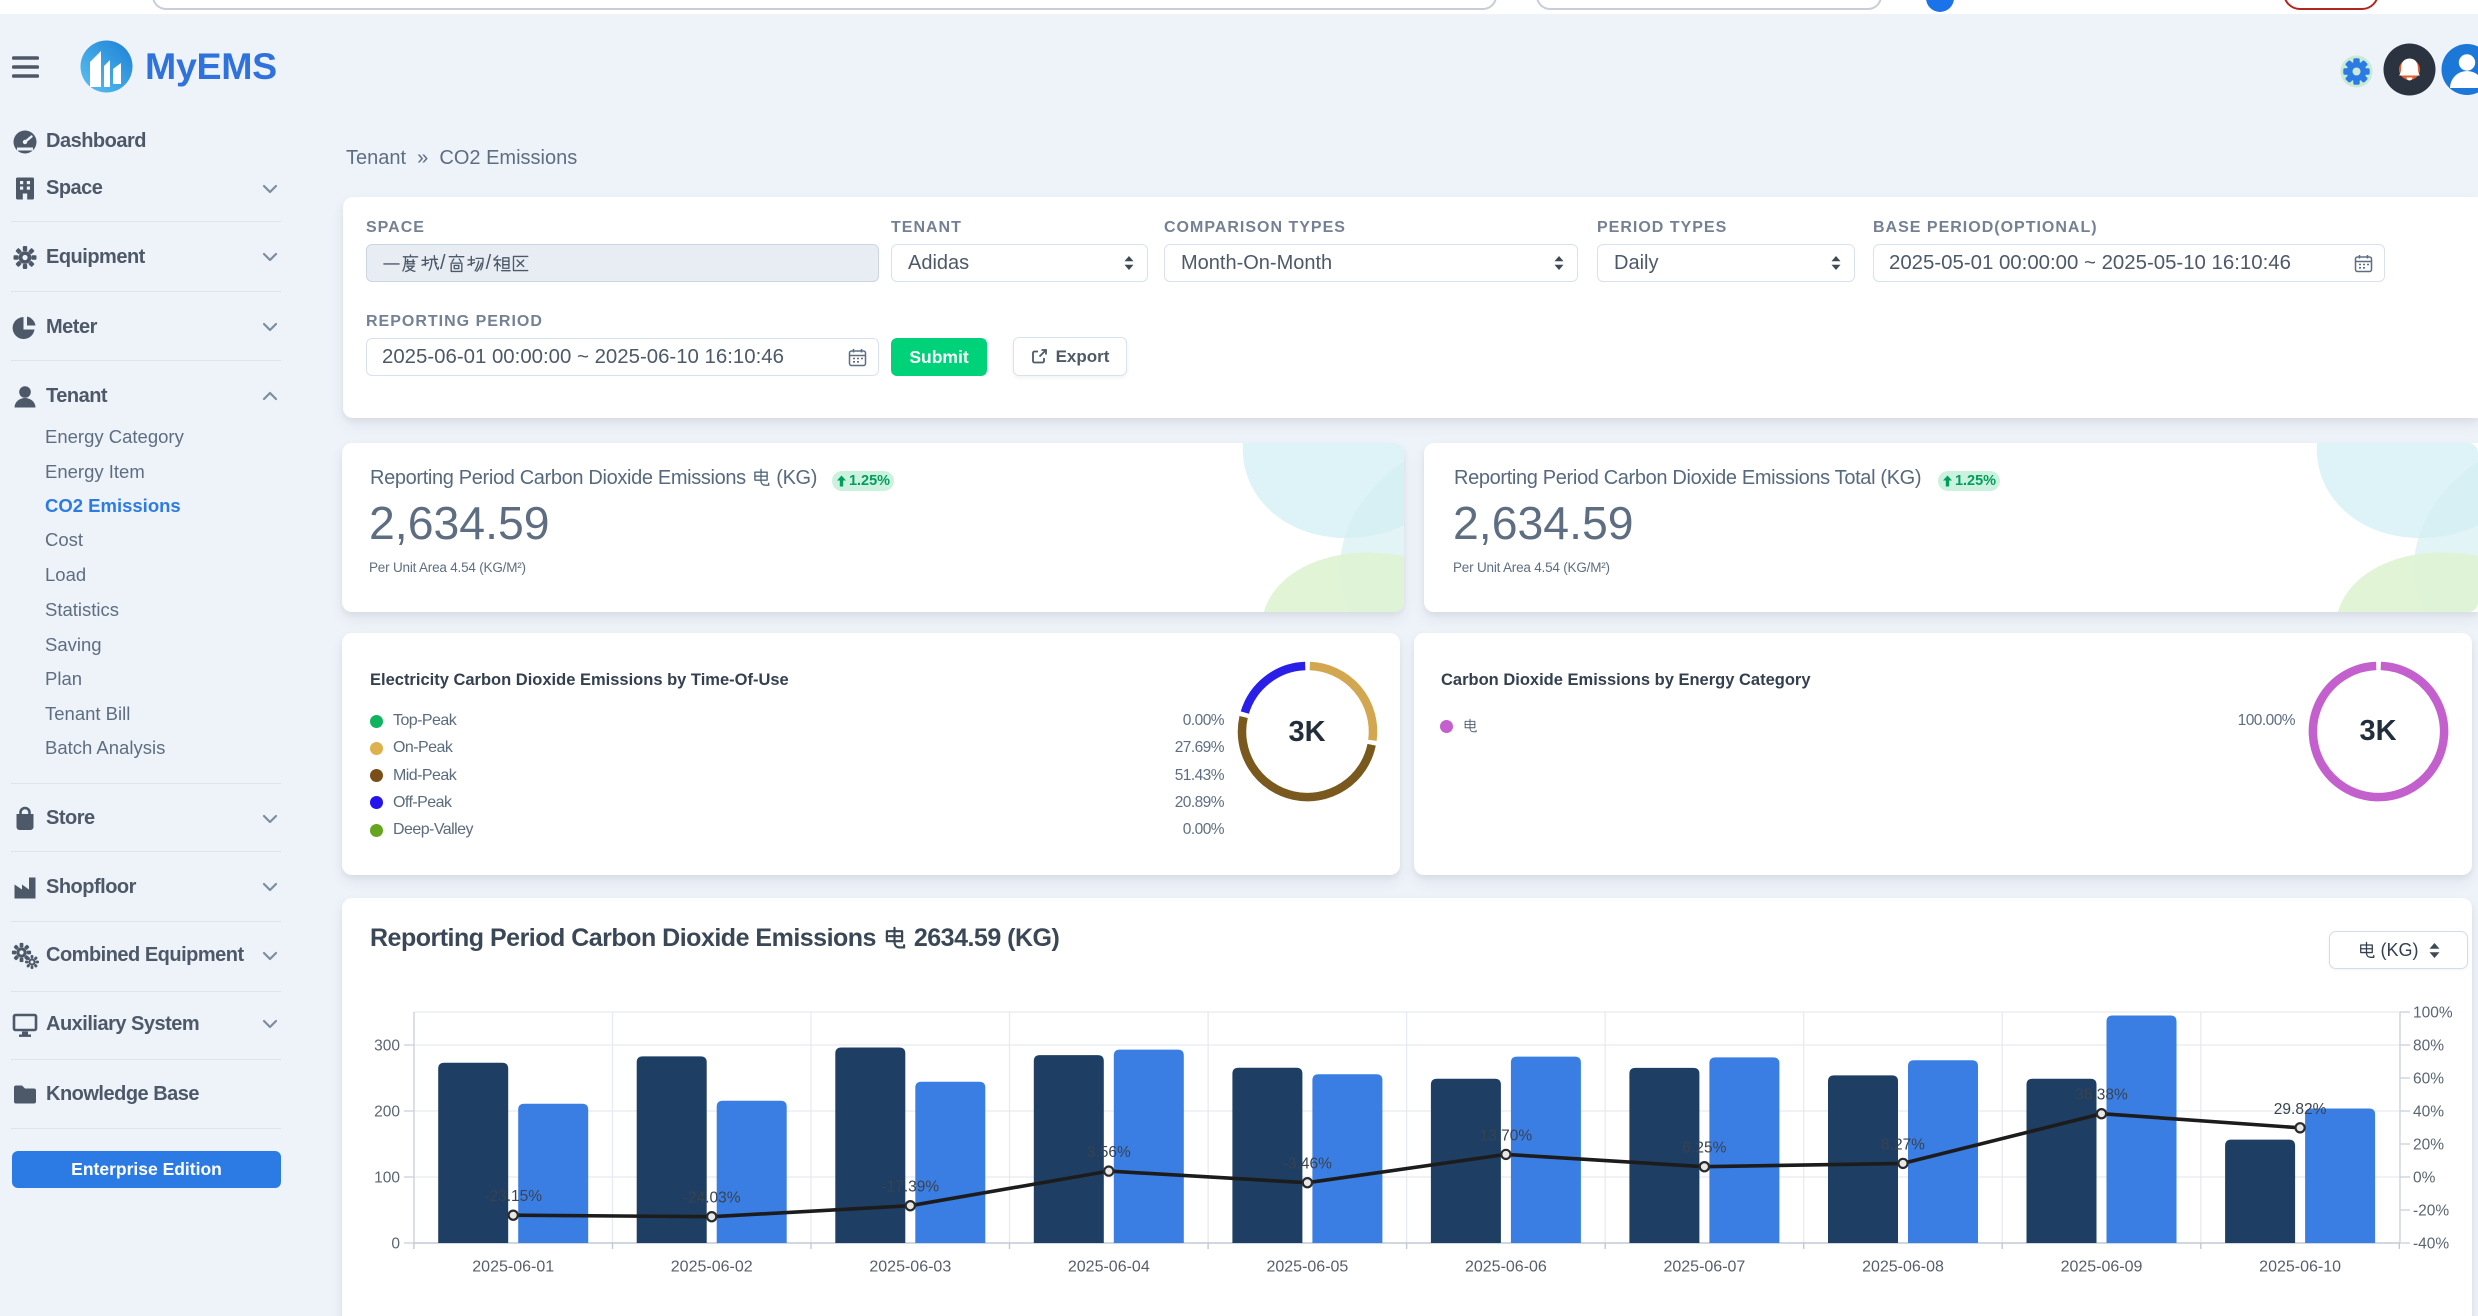 The height and width of the screenshot is (1316, 2478). Describe the element at coordinates (712, 1198) in the screenshot. I see `svg-text: -24.03%` at that location.